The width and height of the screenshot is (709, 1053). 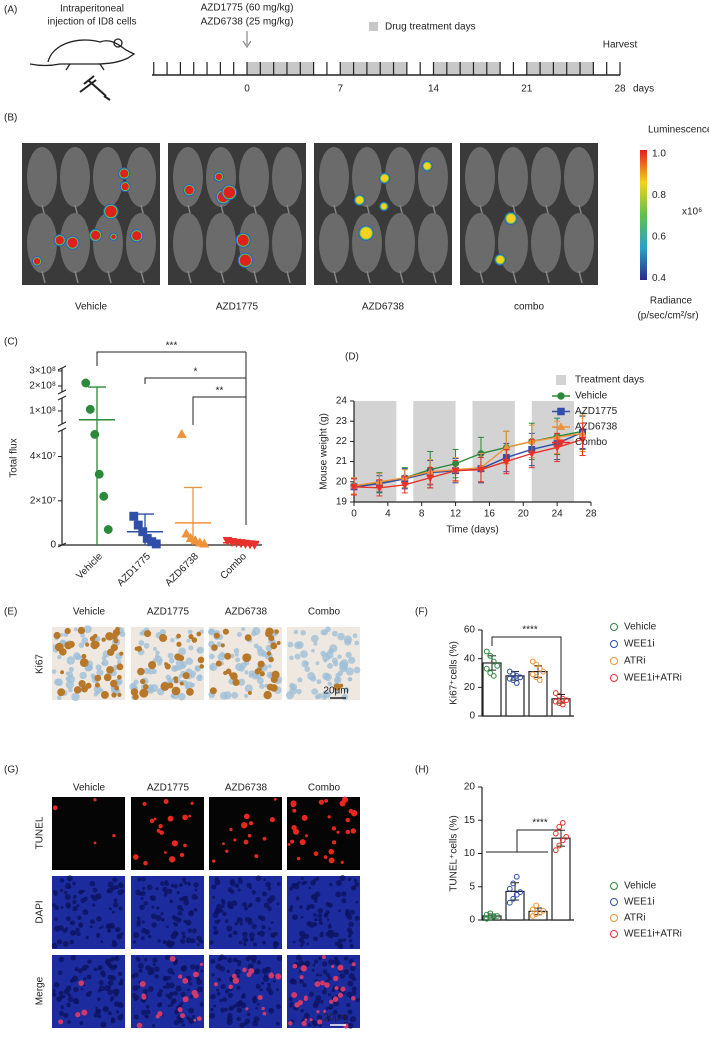 I want to click on y-tick-label: 0, so click(x=472, y=920).